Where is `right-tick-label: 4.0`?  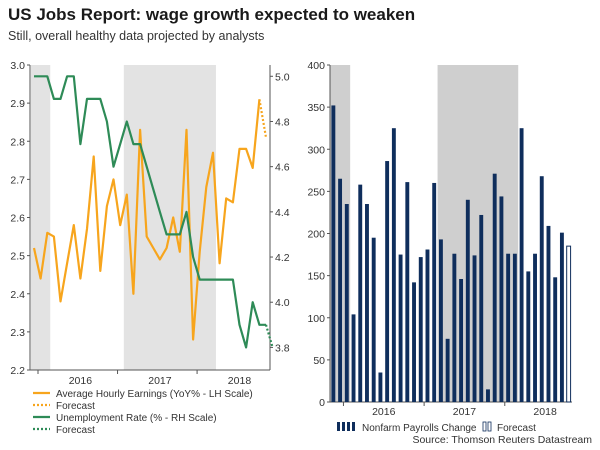
right-tick-label: 4.0 is located at coordinates (282, 303).